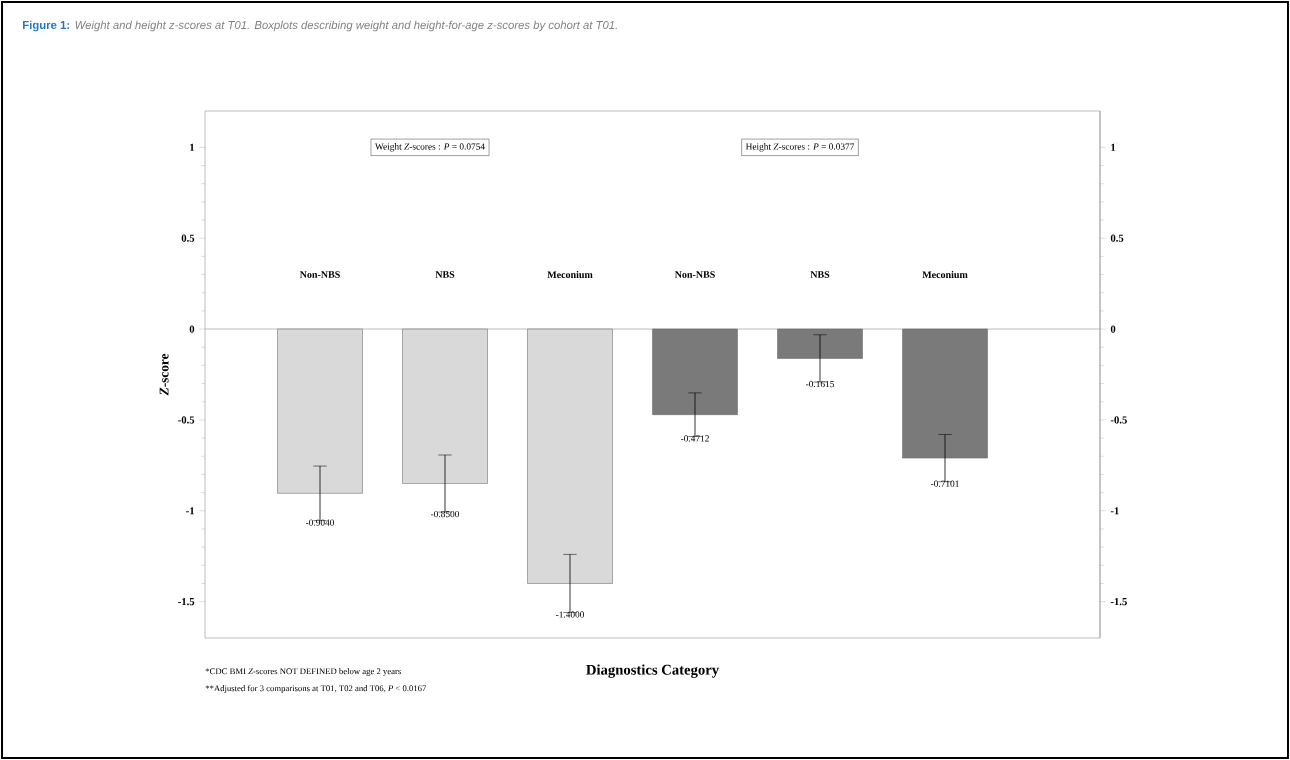 This screenshot has width=1290, height=760. Describe the element at coordinates (192, 329) in the screenshot. I see `y-tick-label: 0` at that location.